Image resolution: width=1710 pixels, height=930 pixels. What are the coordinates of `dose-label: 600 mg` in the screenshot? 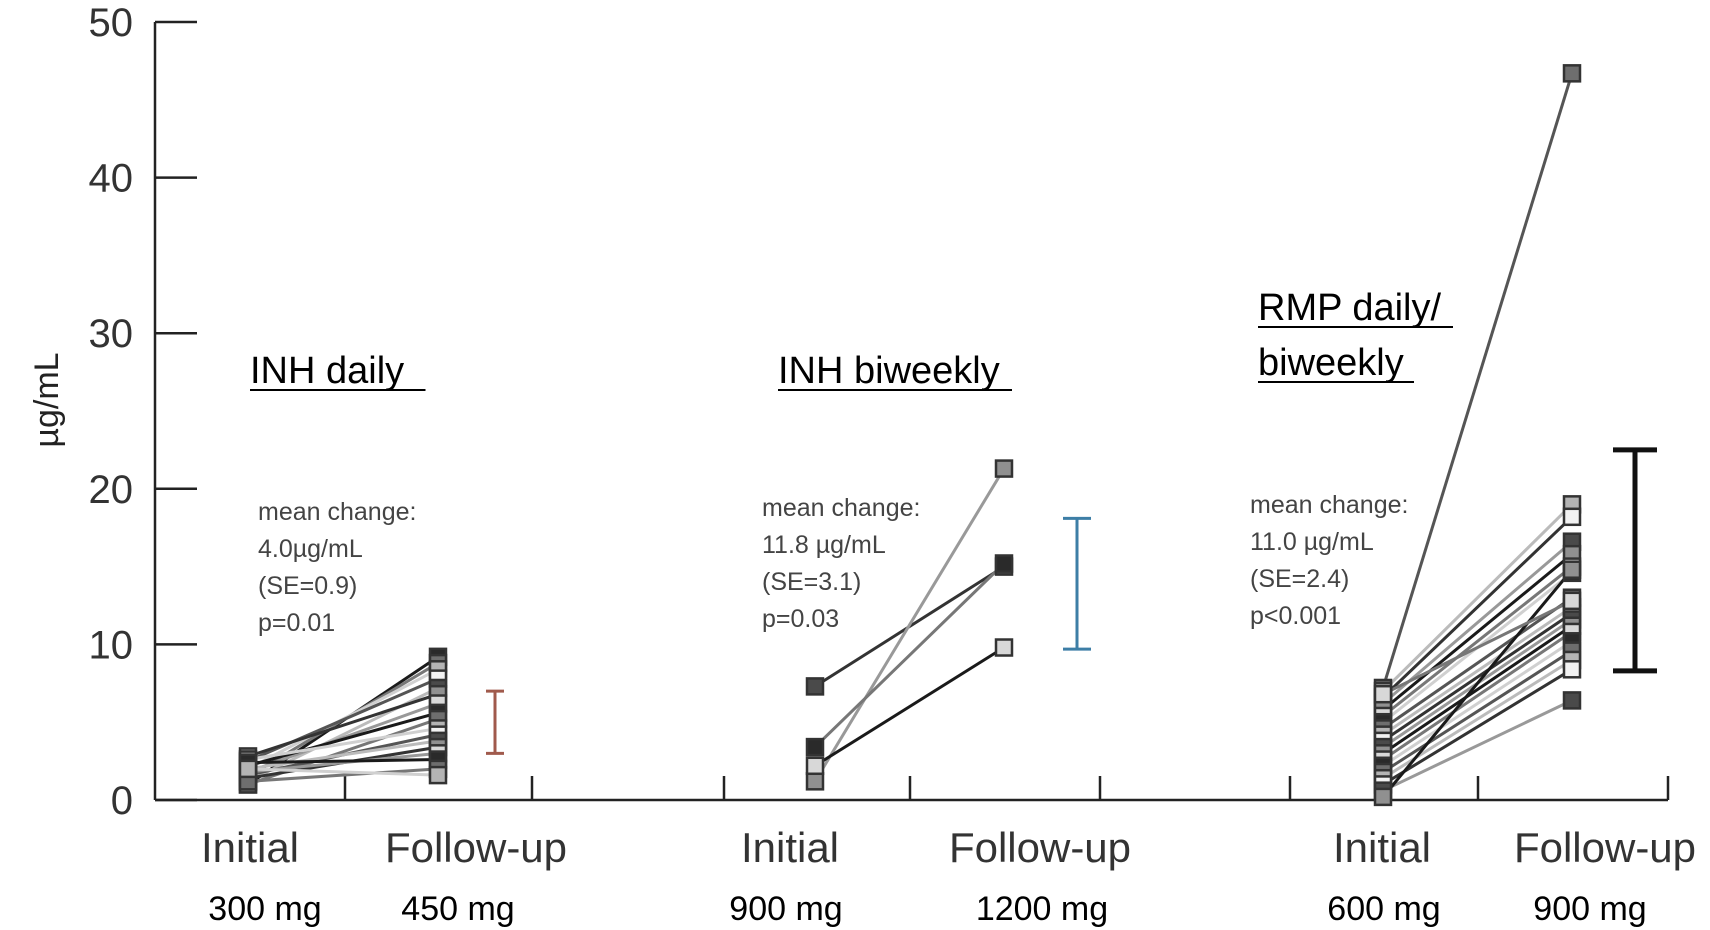 It's located at (1383, 909).